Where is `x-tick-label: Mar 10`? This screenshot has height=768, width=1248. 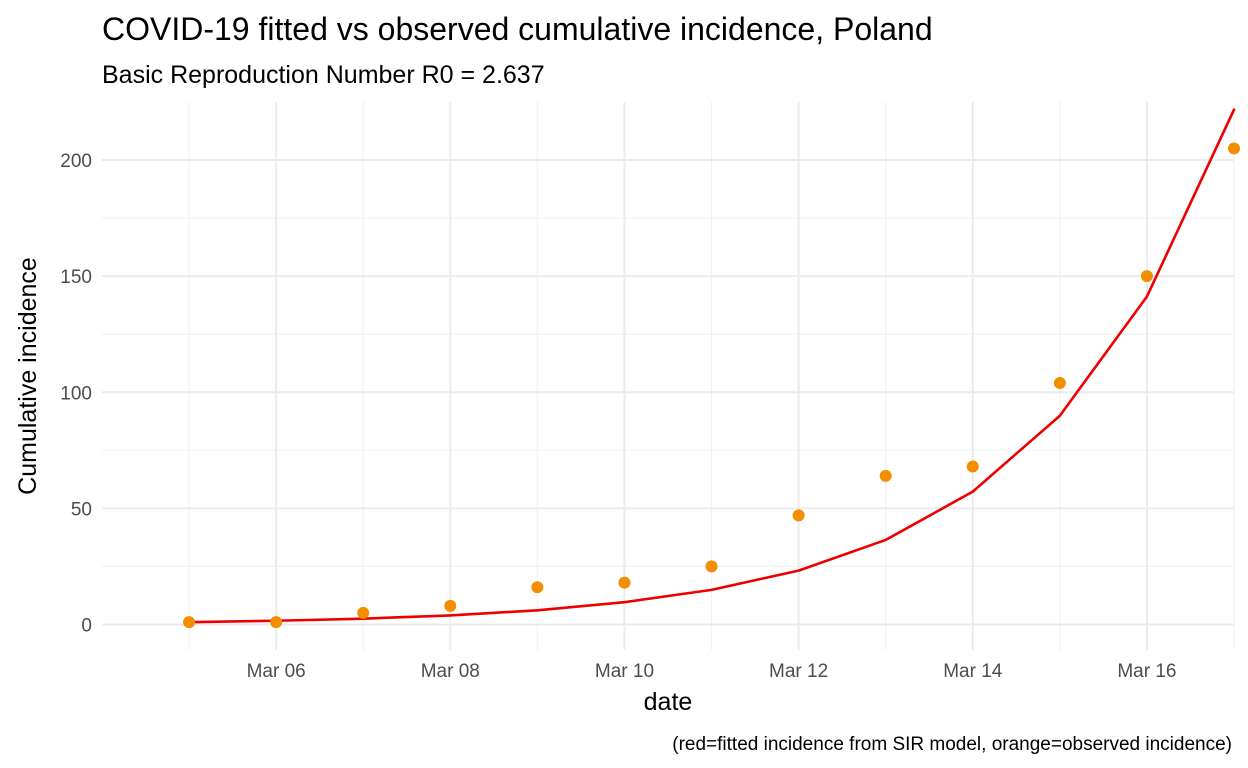 x-tick-label: Mar 10 is located at coordinates (624, 671).